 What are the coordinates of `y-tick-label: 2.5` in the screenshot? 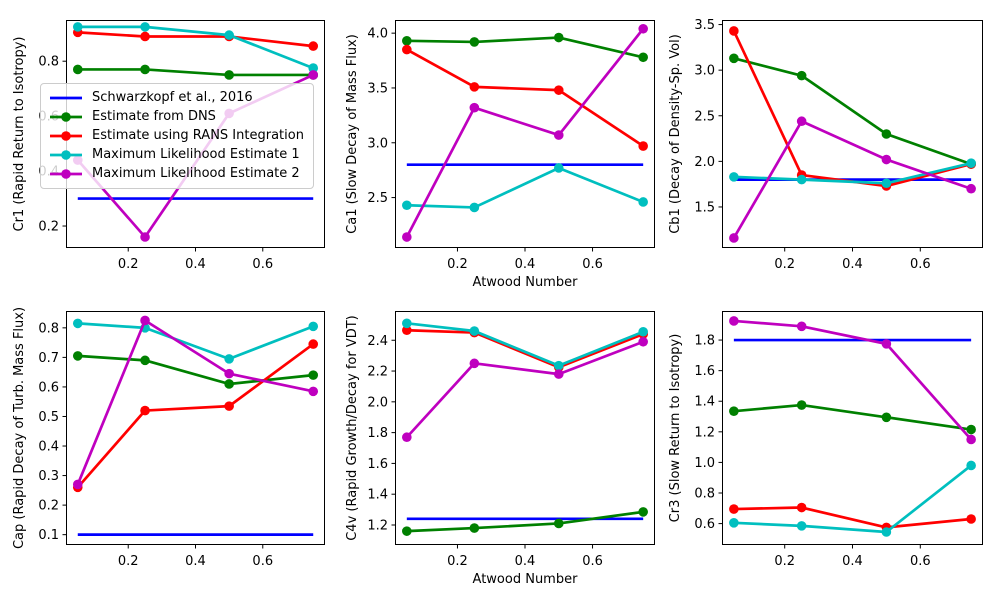 It's located at (377, 198).